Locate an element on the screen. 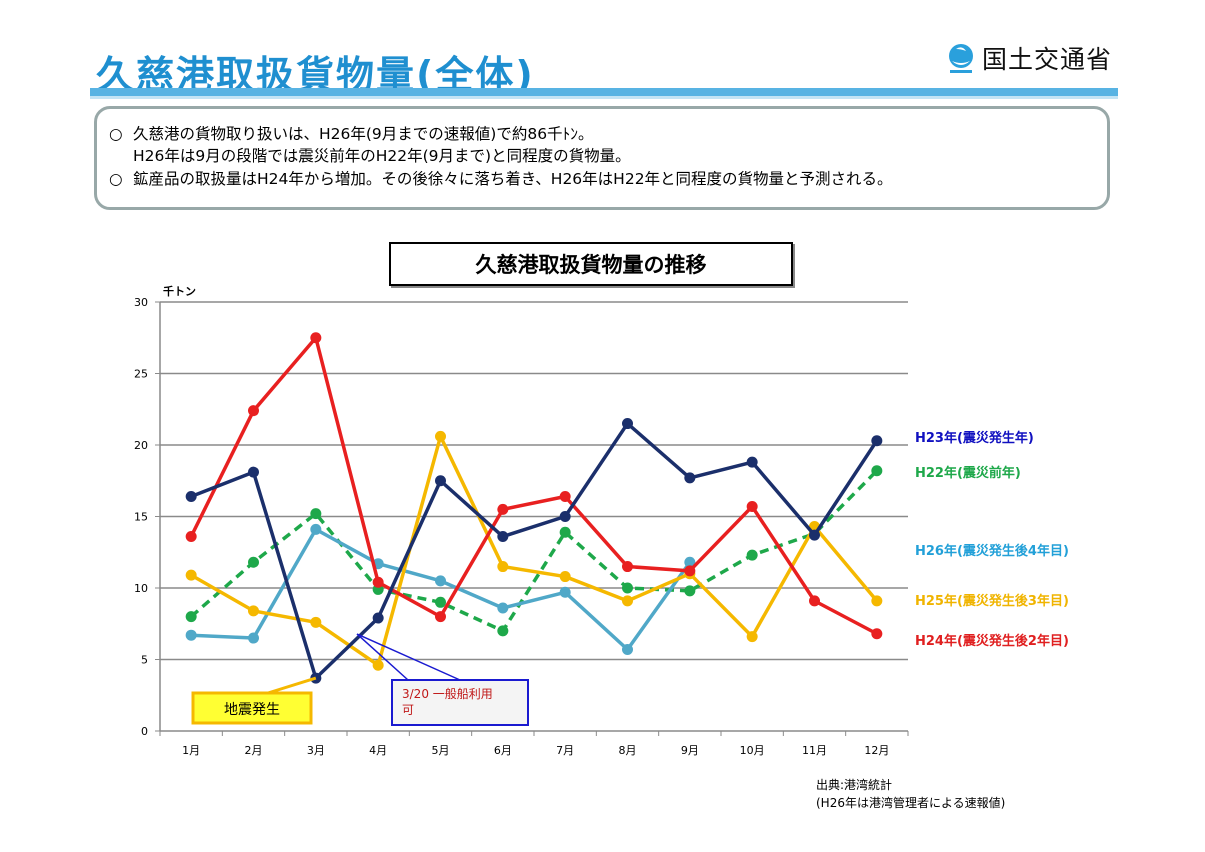  y-tick-label: 20 is located at coordinates (141, 445).